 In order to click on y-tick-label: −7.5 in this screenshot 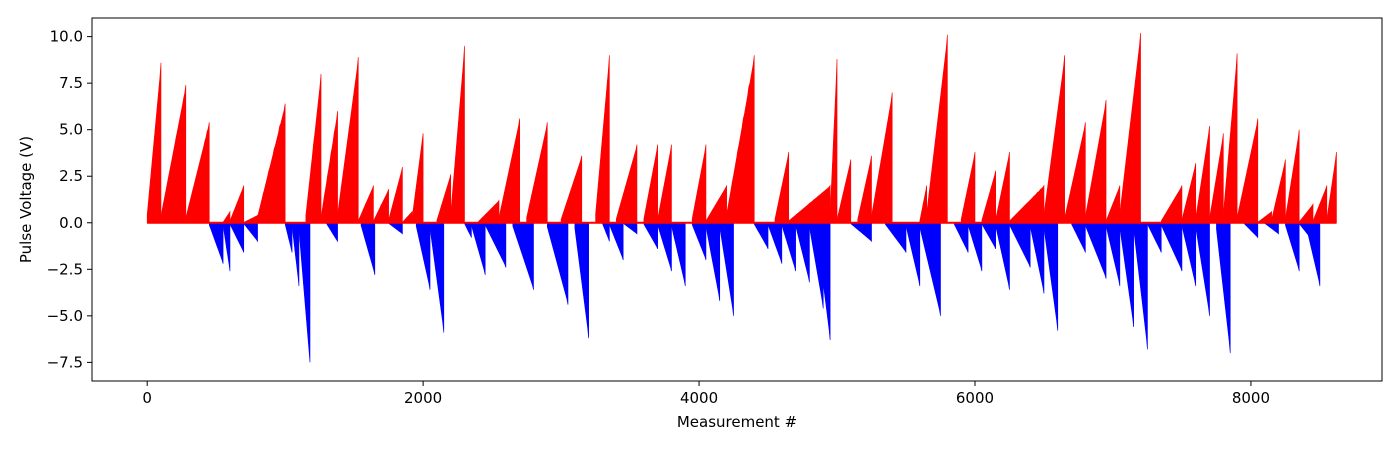, I will do `click(65, 362)`.